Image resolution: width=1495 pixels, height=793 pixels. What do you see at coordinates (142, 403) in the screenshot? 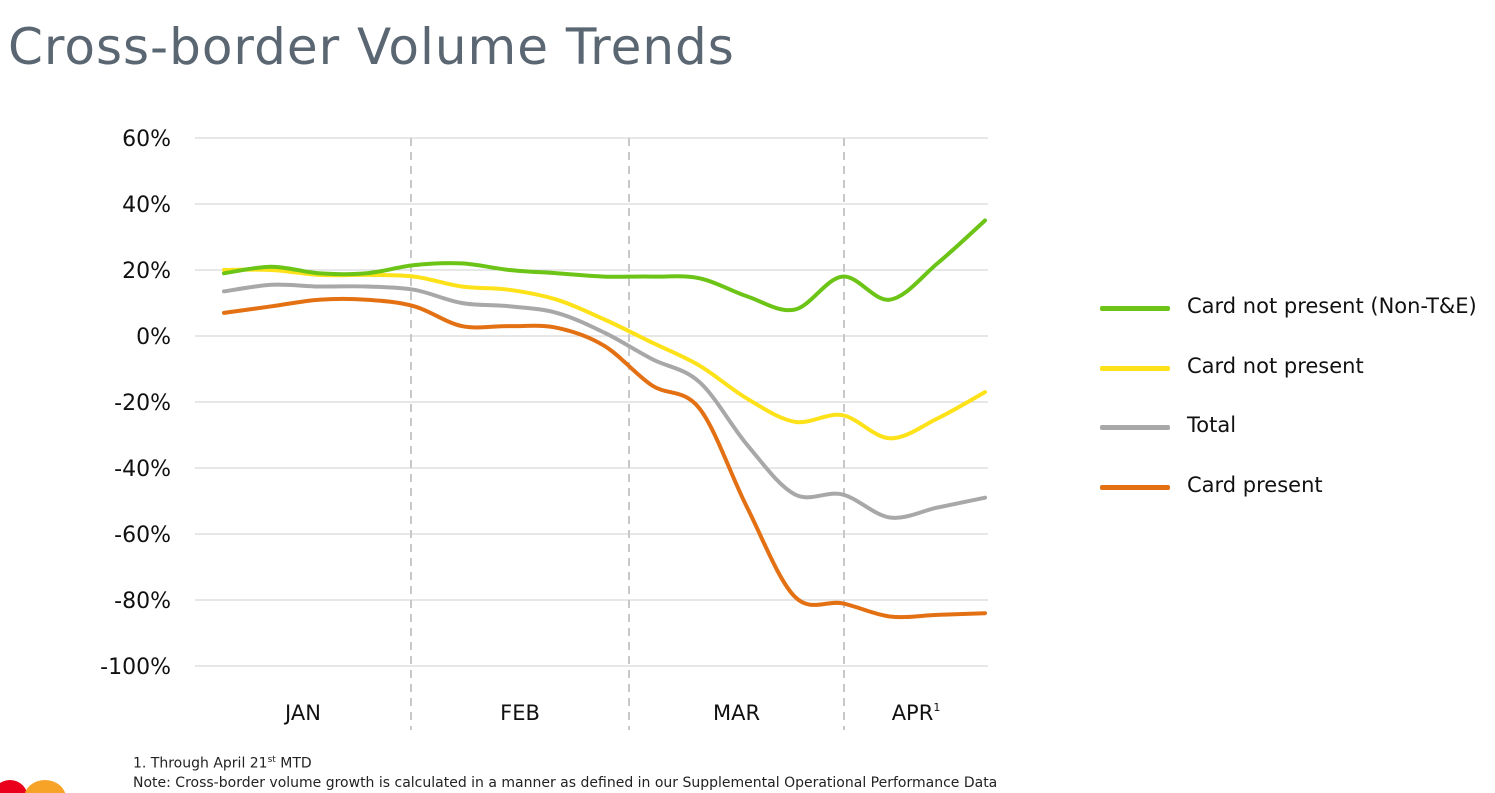
I see `y-tick-label: -20%` at bounding box center [142, 403].